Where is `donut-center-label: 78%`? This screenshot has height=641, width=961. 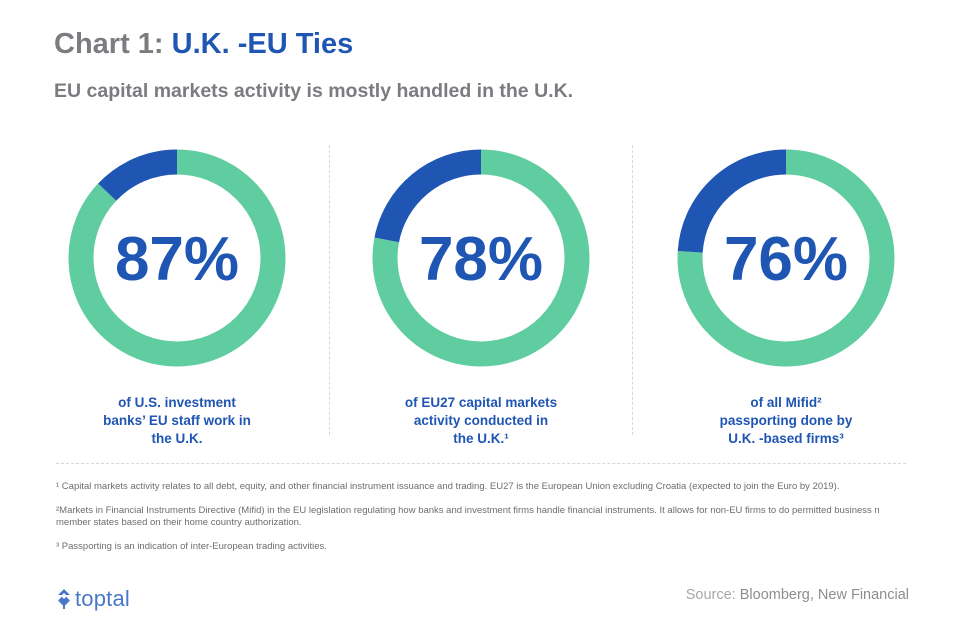 donut-center-label: 78% is located at coordinates (481, 259).